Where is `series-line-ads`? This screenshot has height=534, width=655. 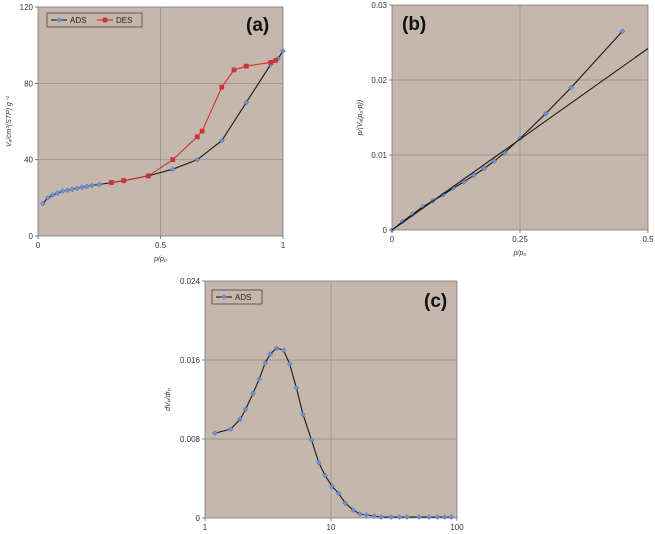 series-line-ads is located at coordinates (163, 127).